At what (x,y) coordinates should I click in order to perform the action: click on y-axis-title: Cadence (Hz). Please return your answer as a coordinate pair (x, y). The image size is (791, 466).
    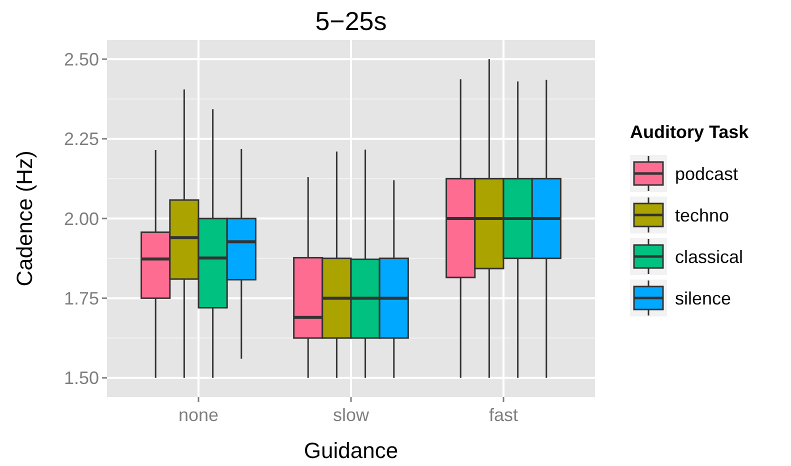
    Looking at the image, I should click on (24, 218).